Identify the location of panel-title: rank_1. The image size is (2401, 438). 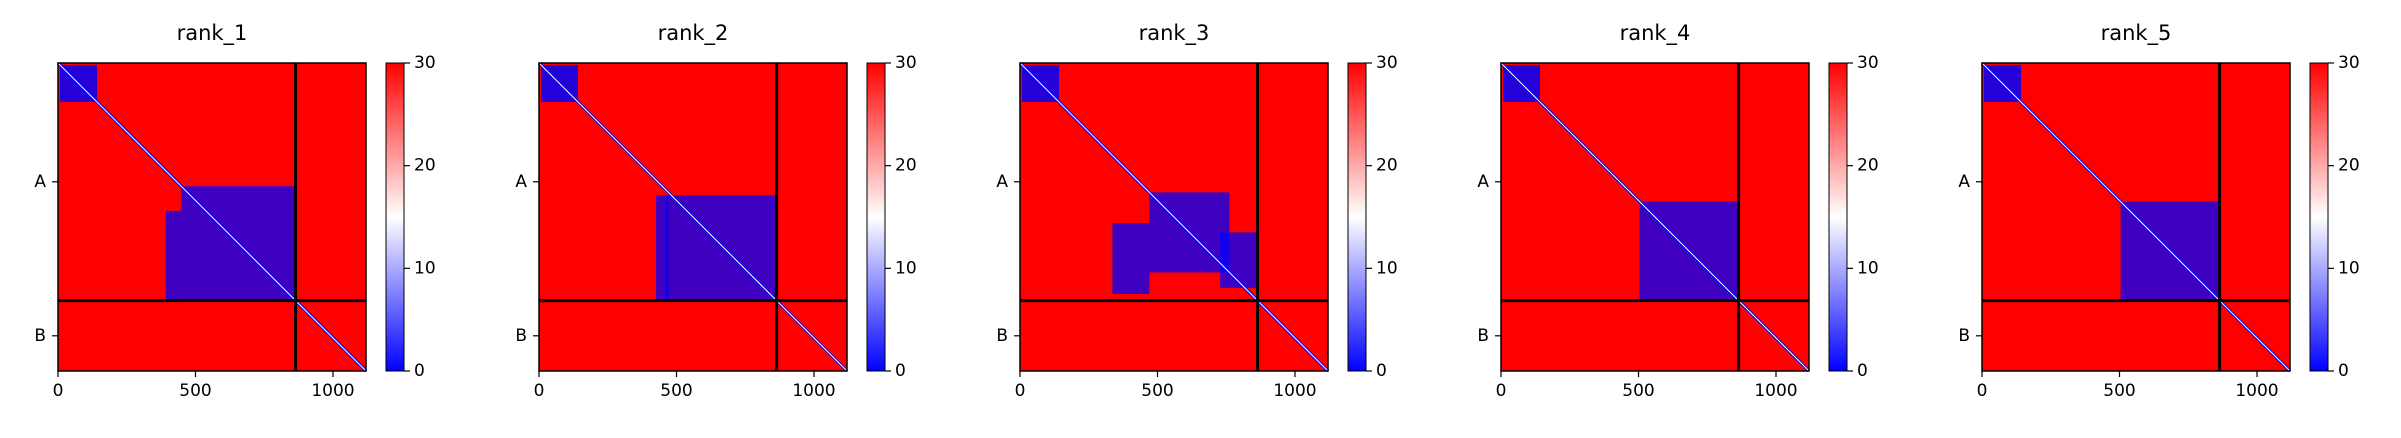
(212, 33).